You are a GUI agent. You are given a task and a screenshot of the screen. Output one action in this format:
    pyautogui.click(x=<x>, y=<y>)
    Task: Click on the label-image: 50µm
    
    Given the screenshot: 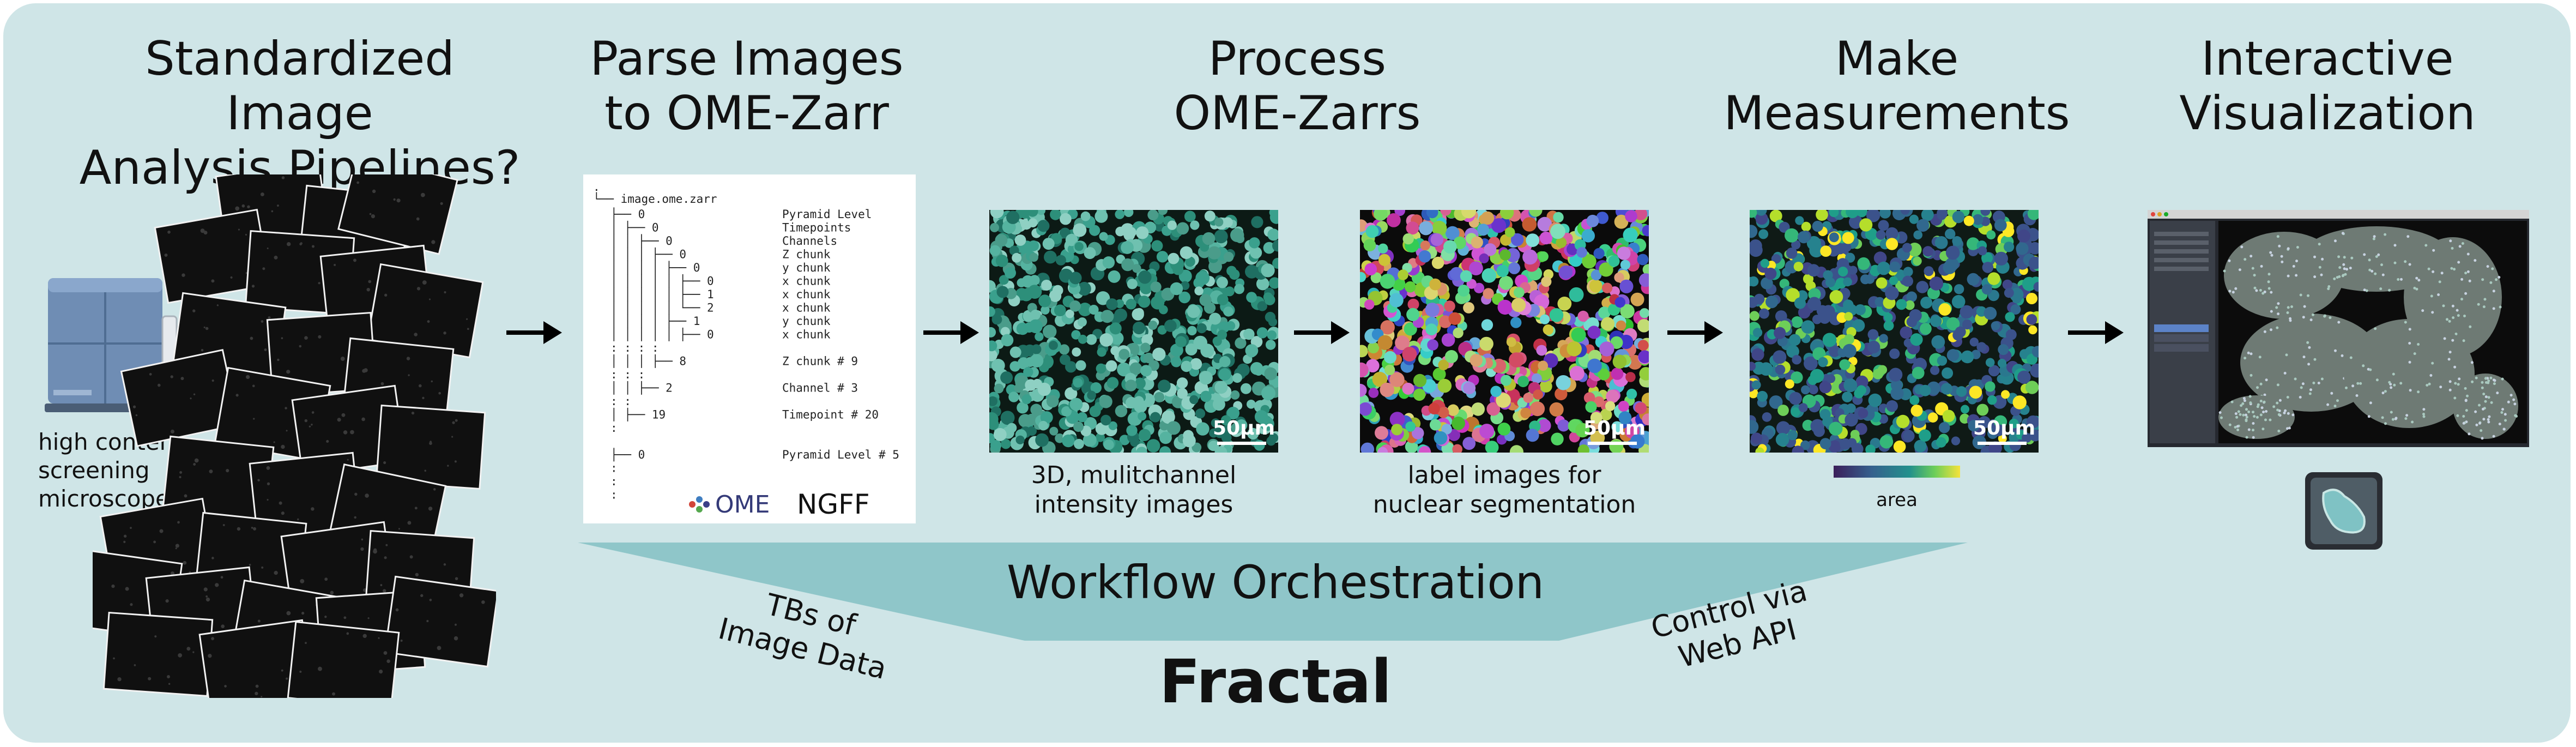 What is the action you would take?
    pyautogui.click(x=1504, y=331)
    